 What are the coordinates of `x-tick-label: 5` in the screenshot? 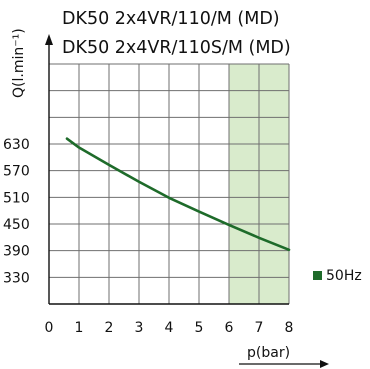 It's located at (199, 328).